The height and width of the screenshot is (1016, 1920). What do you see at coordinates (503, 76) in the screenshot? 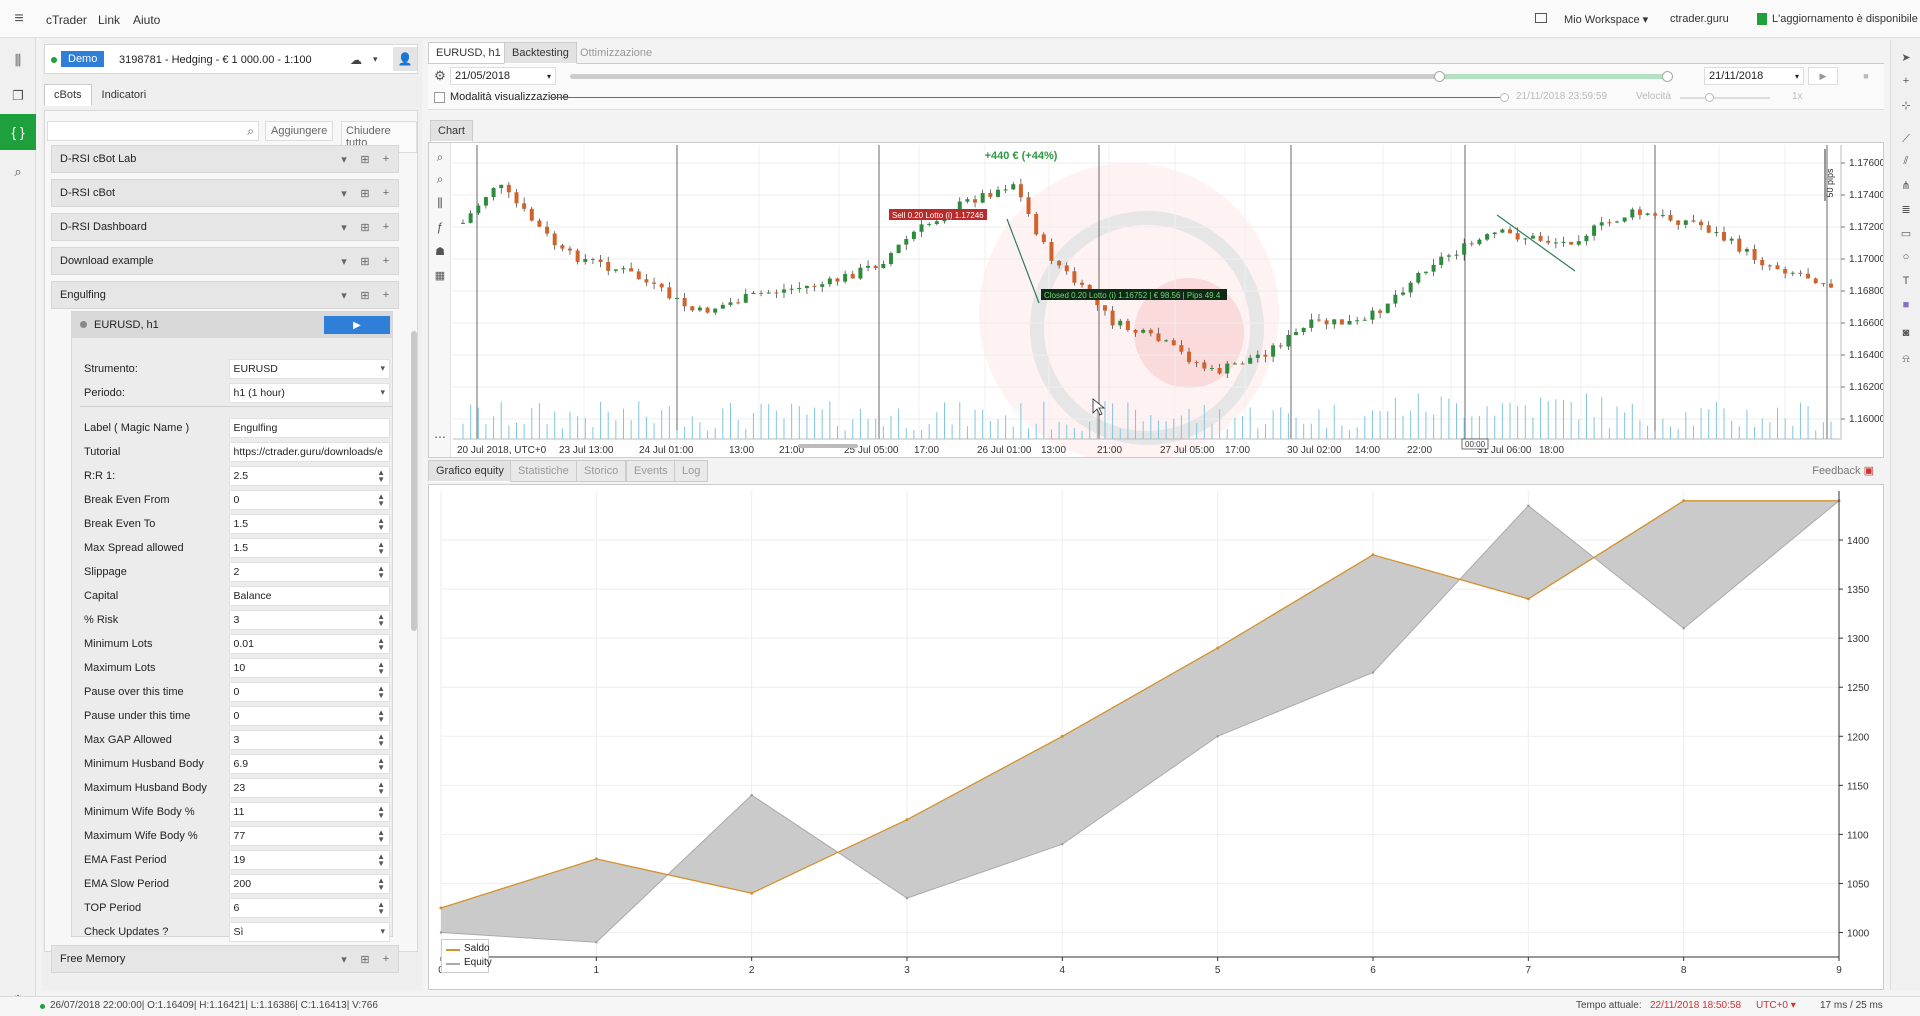
I see `from-date-input: 21/05/2018 ▾` at bounding box center [503, 76].